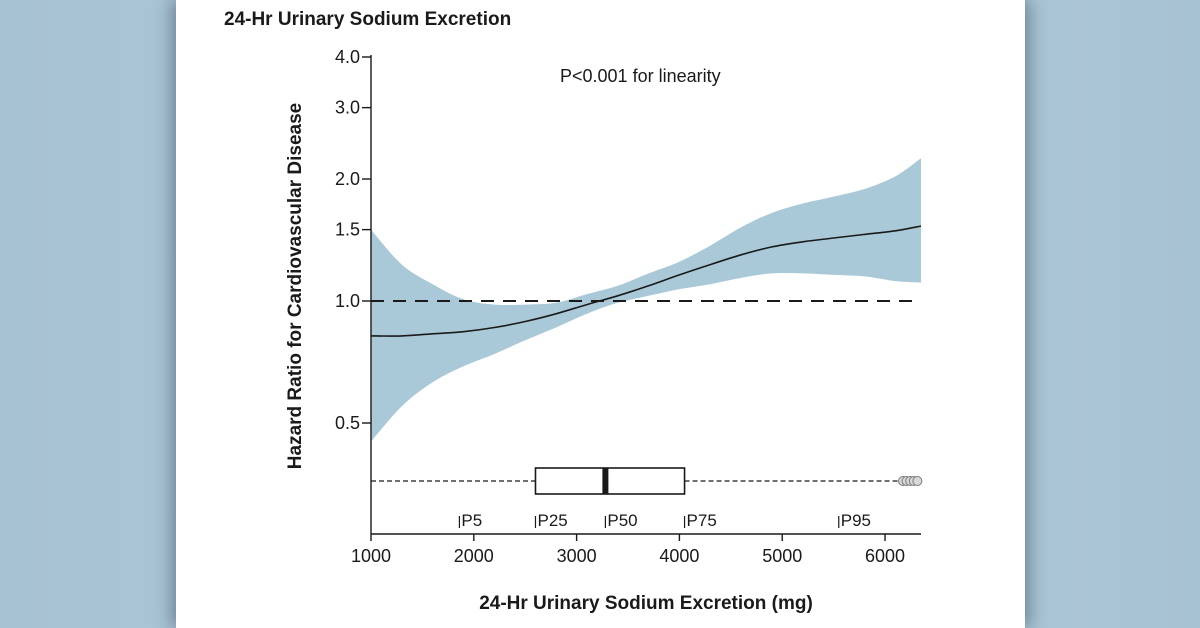 Image resolution: width=1200 pixels, height=628 pixels. I want to click on y-tick-label: 0.5, so click(347, 423).